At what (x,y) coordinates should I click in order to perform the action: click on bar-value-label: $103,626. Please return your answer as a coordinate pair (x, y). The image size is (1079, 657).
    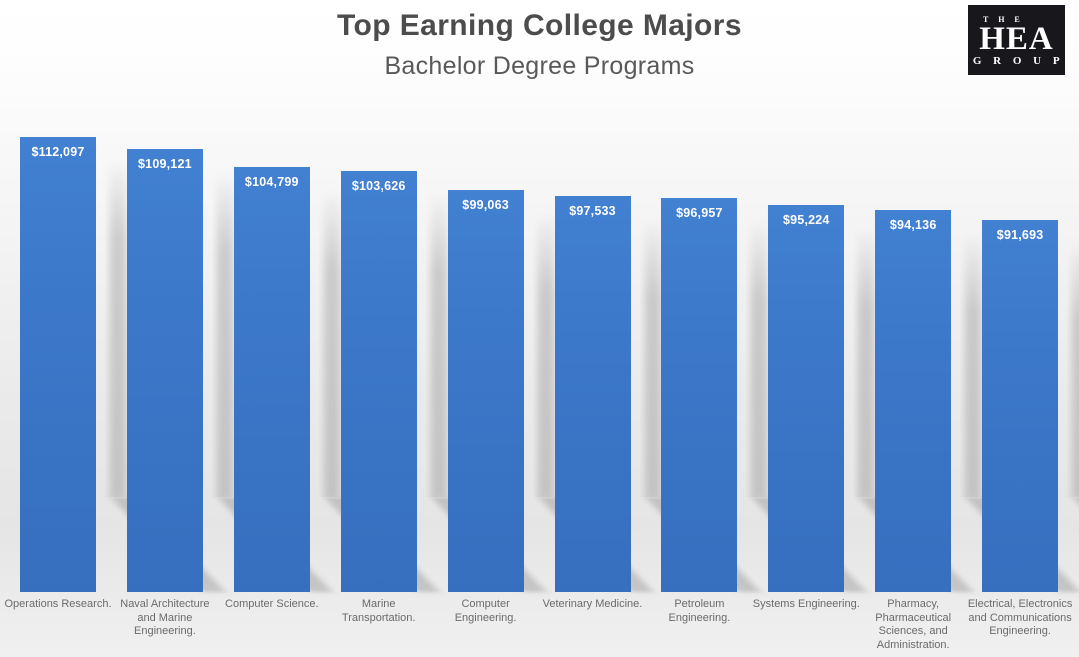
    Looking at the image, I should click on (378, 186).